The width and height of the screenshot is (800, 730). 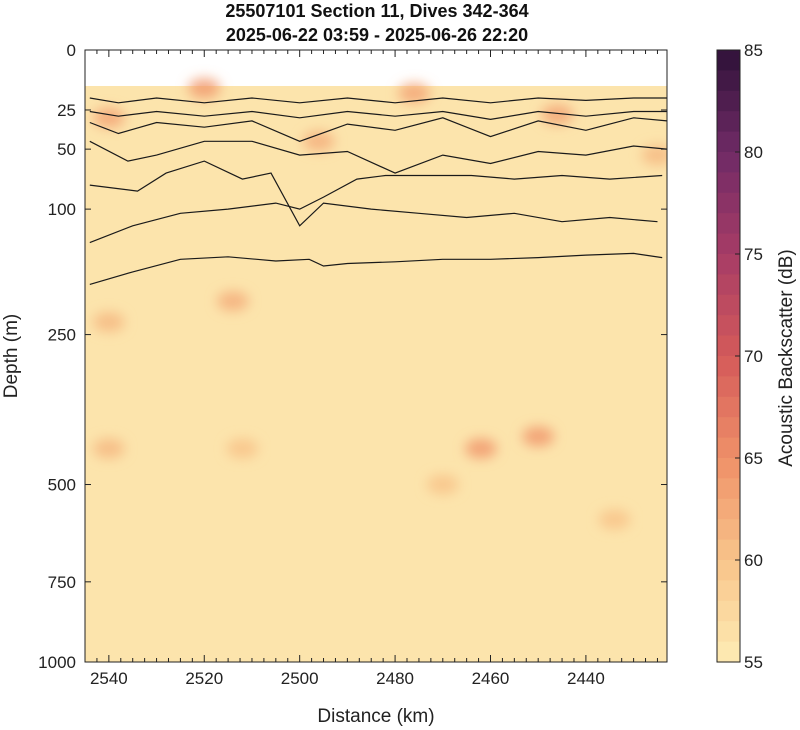 What do you see at coordinates (786, 358) in the screenshot?
I see `colorbar-label: Acoustic Backscatter (dB)` at bounding box center [786, 358].